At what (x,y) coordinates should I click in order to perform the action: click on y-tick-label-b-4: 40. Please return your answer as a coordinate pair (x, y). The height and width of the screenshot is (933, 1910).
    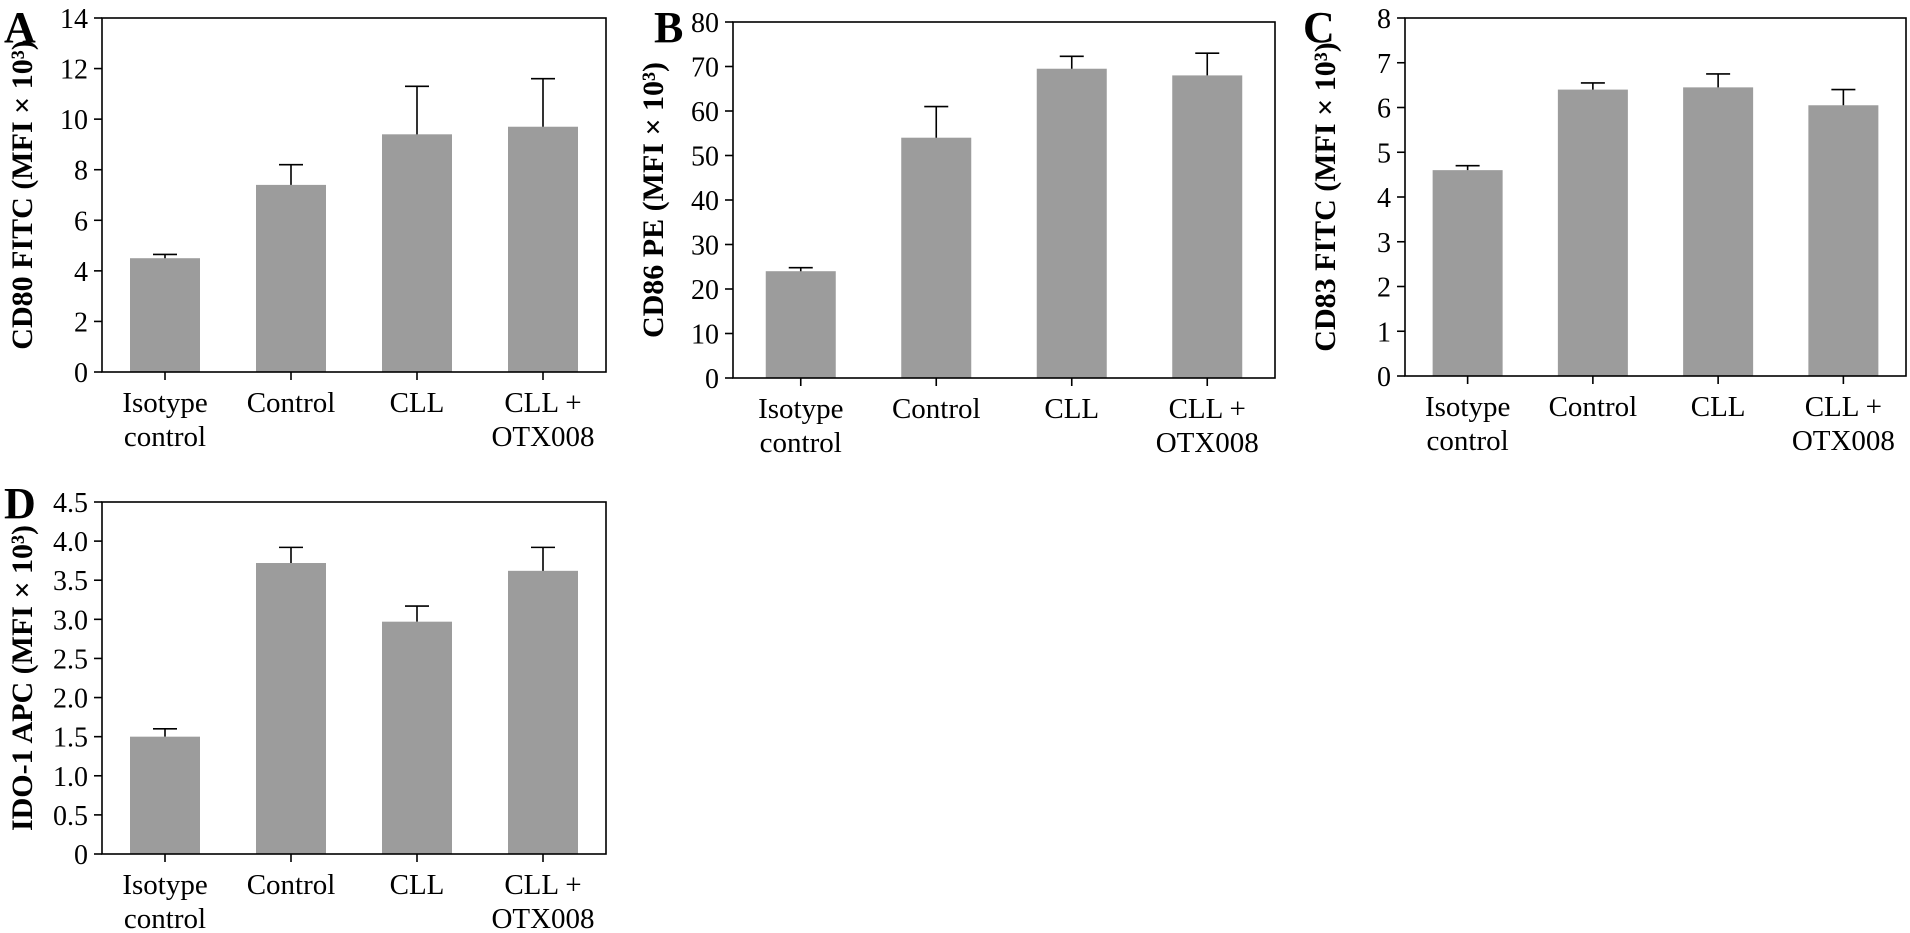
    Looking at the image, I should click on (705, 201).